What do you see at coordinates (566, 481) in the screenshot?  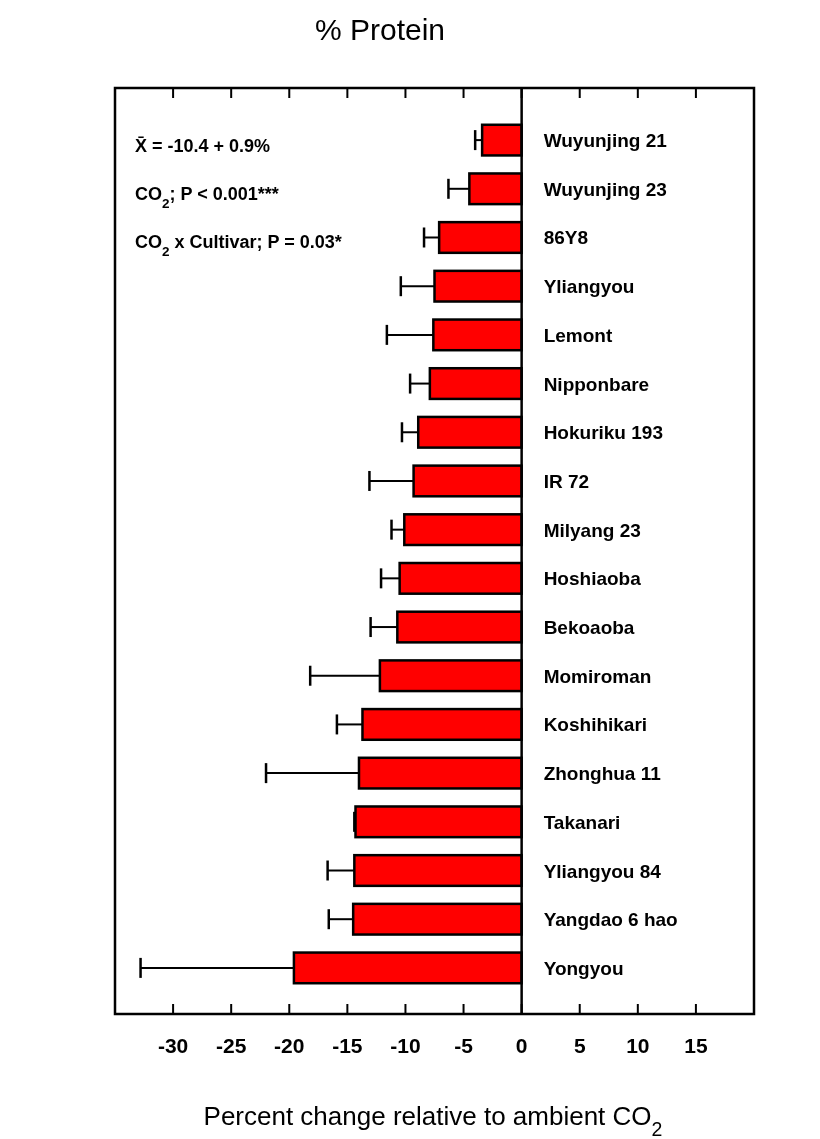 I see `y-tick-label: IR 72` at bounding box center [566, 481].